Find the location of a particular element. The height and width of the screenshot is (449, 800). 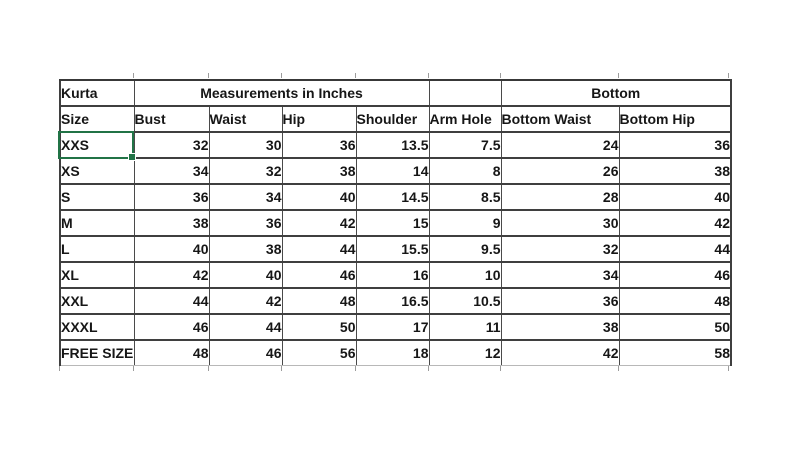

measurements-group-header-cell: Measurements in Inches is located at coordinates (281, 93).